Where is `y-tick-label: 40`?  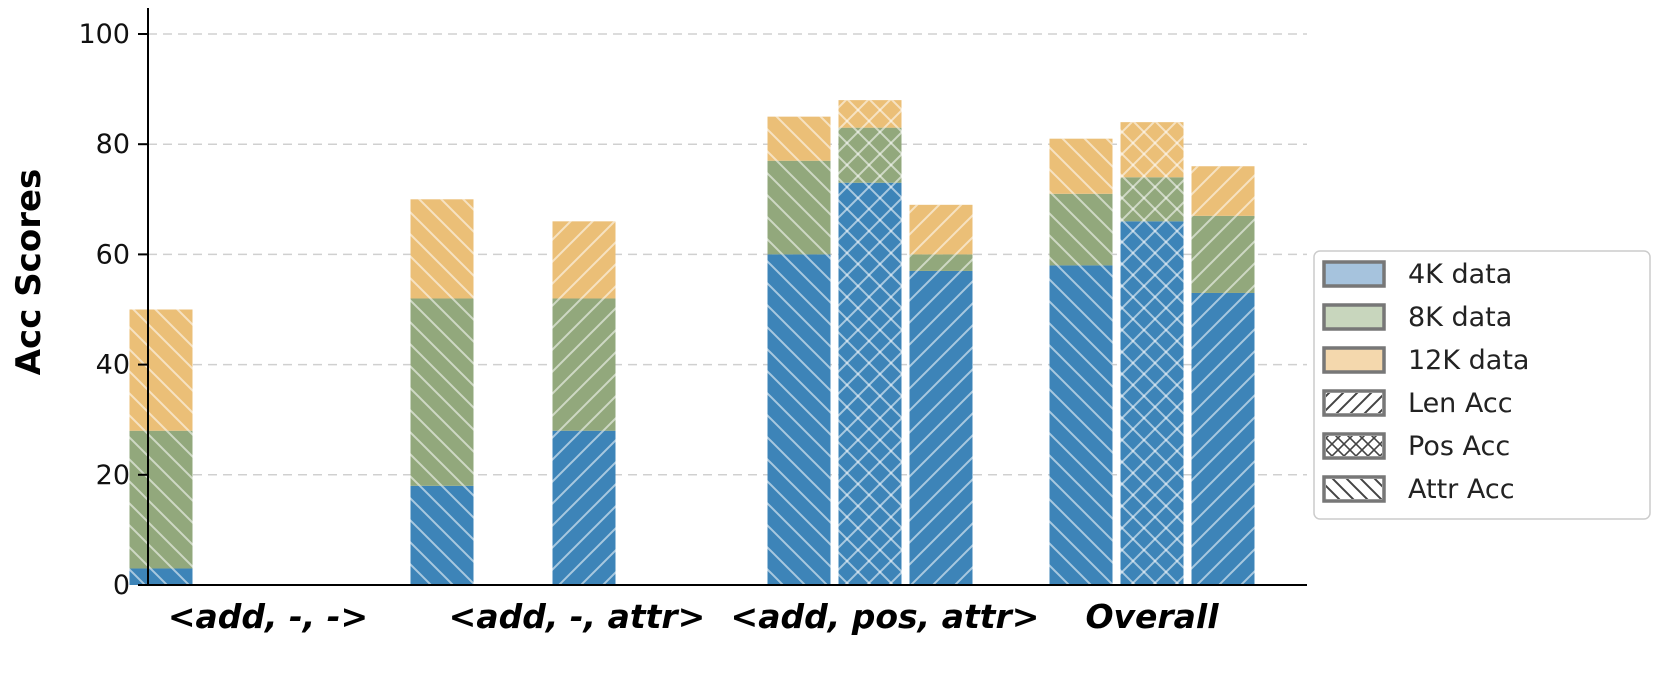 y-tick-label: 40 is located at coordinates (113, 365).